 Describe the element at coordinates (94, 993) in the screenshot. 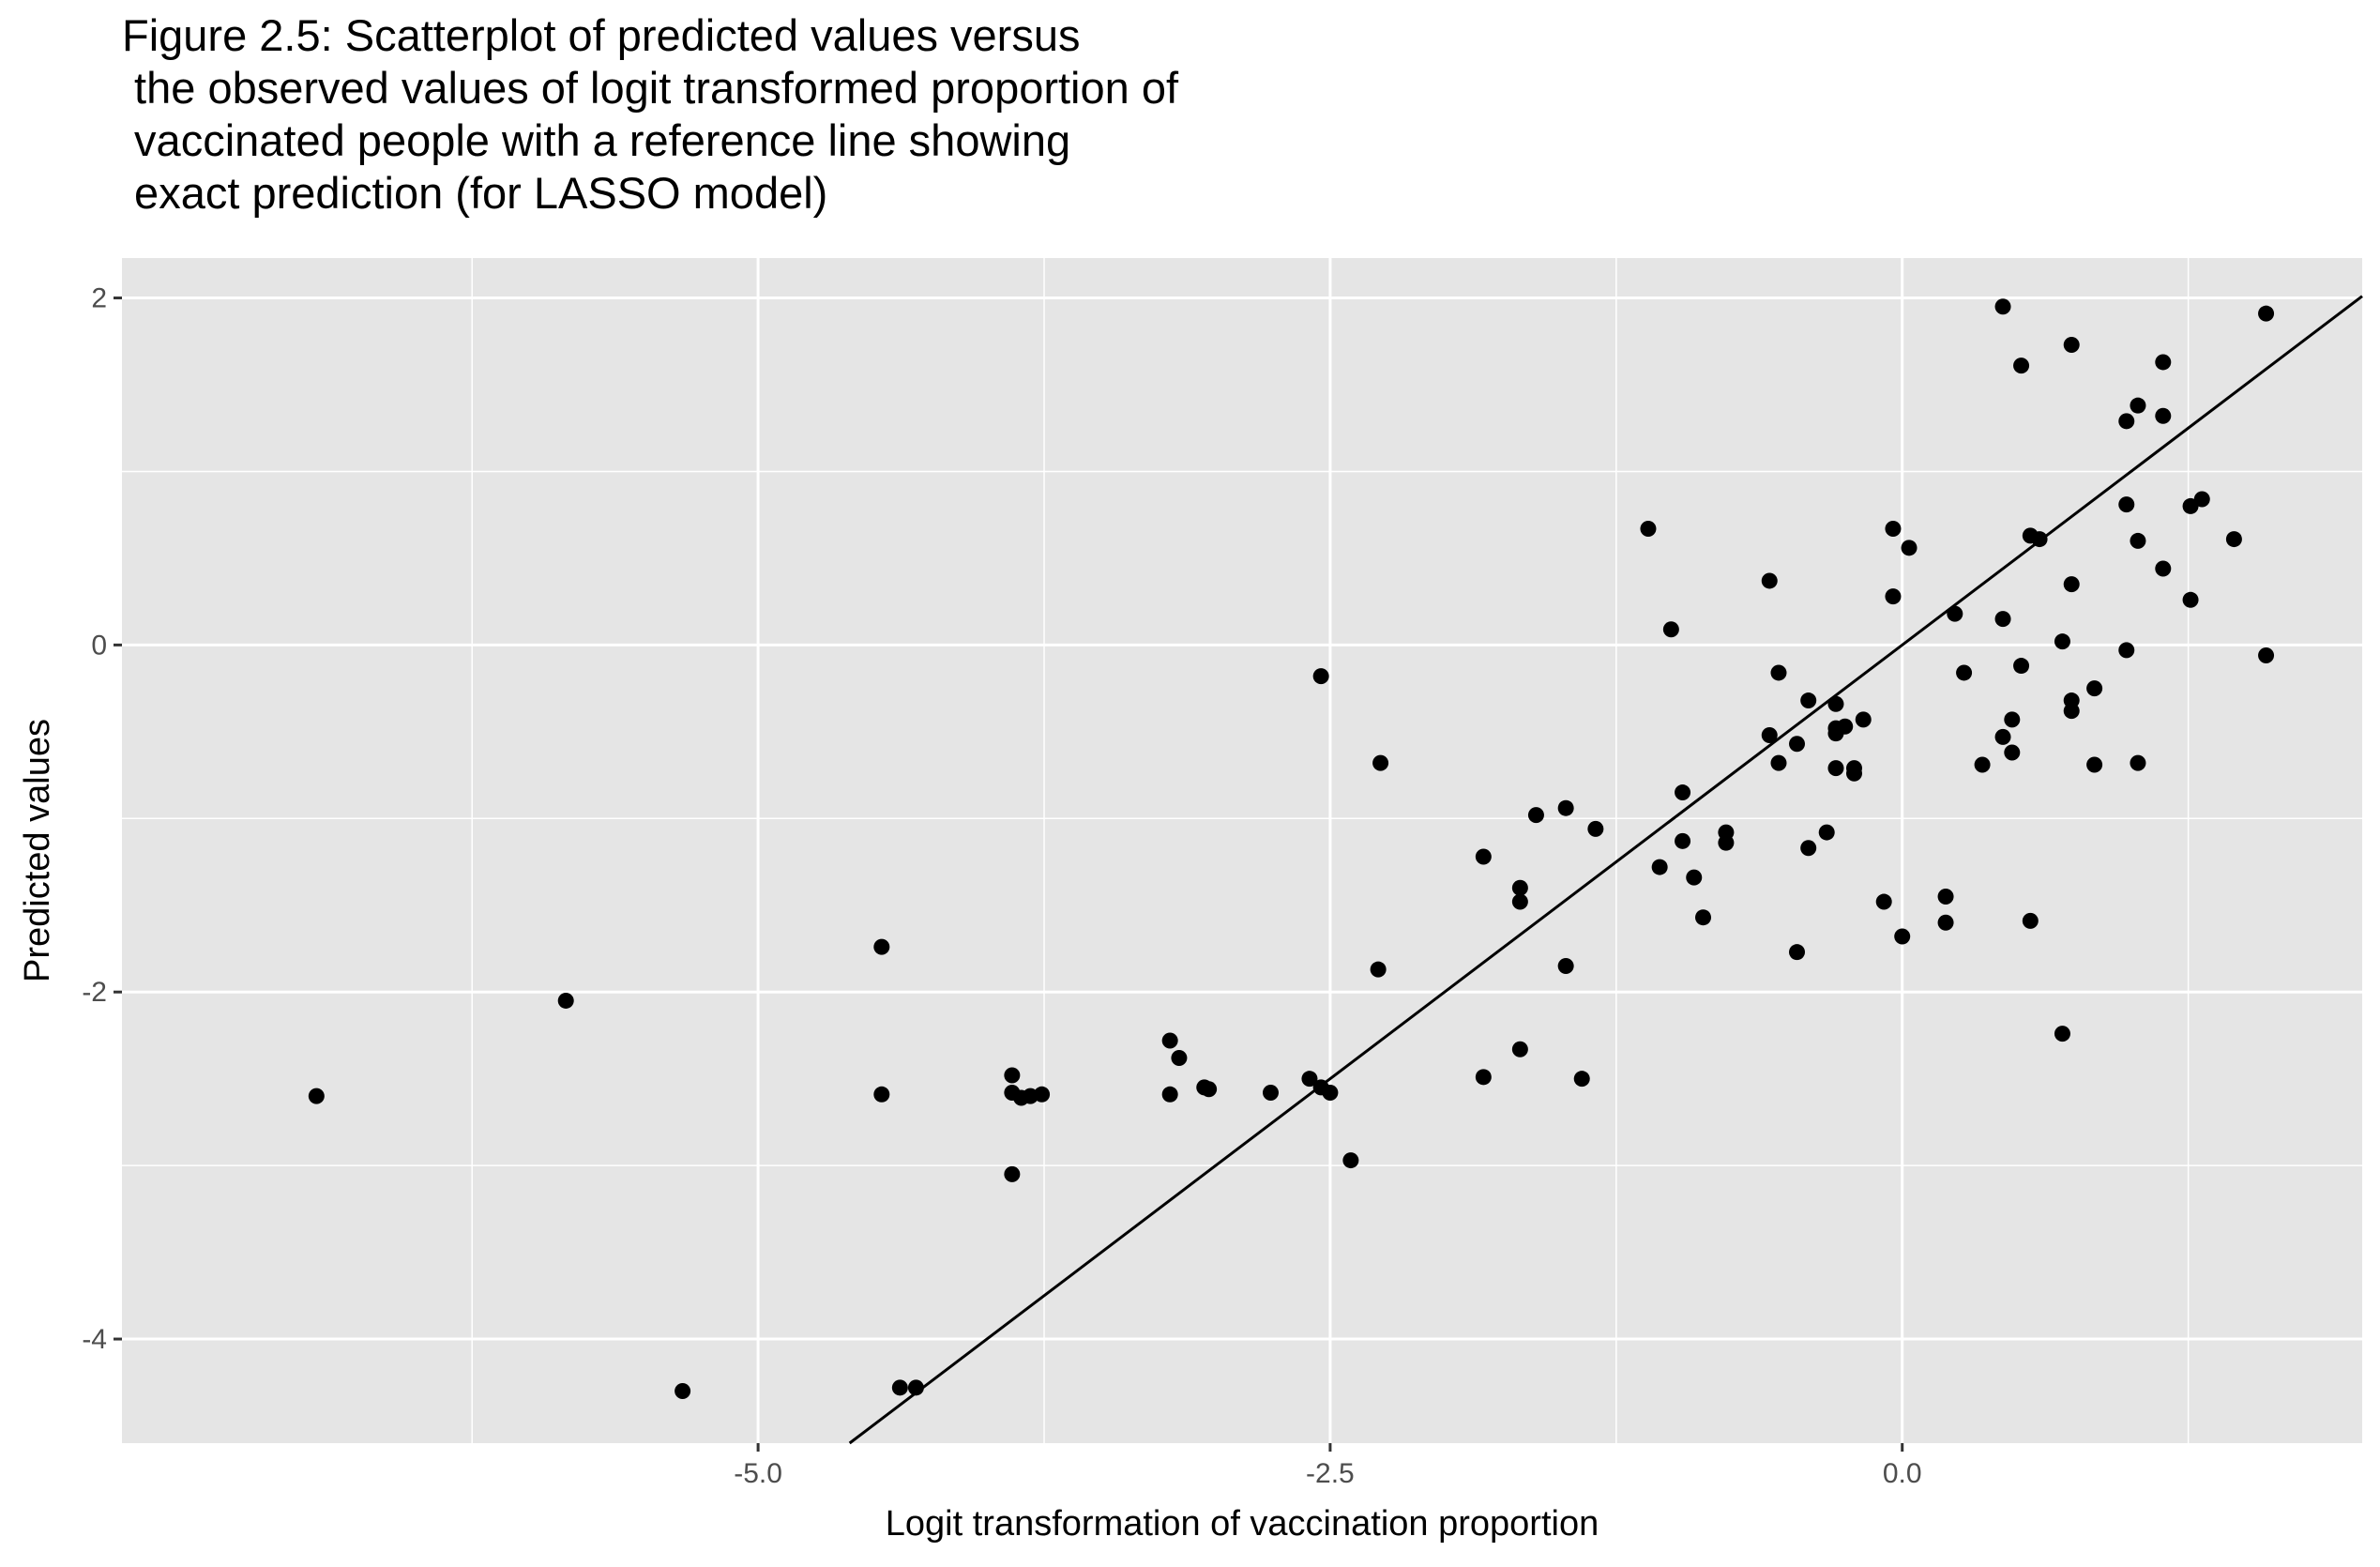

I see `y-tick-label: -2` at that location.